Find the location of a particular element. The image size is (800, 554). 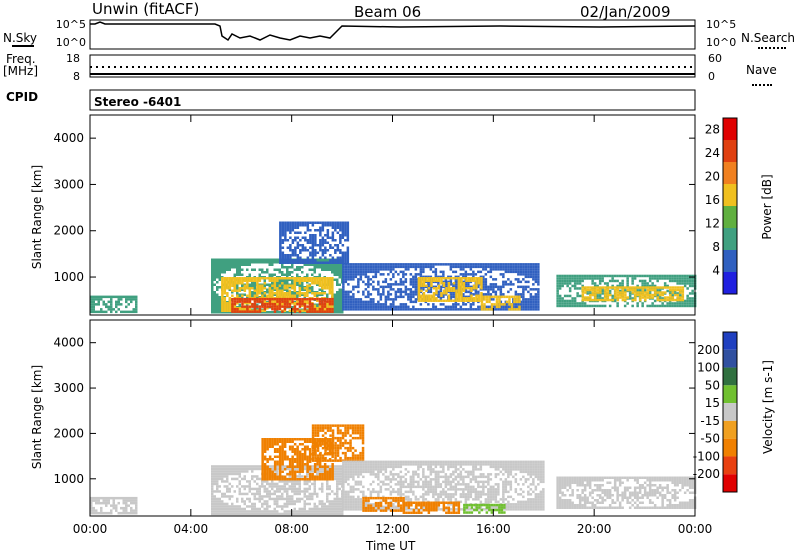

velocity-data-layer is located at coordinates (393, 470).